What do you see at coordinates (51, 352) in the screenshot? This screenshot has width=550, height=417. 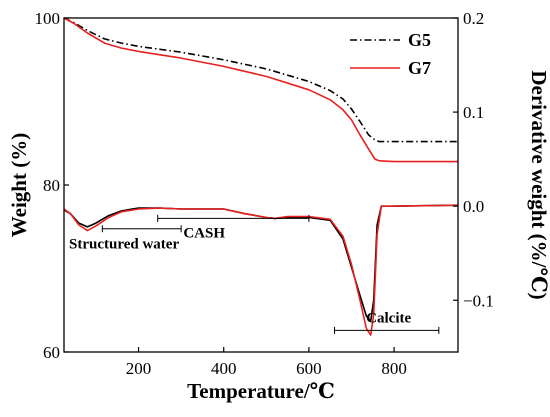 I see `y-left-tick-label-60: 60` at bounding box center [51, 352].